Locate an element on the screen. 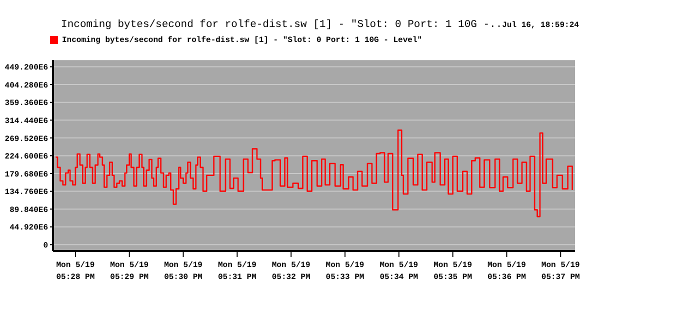 Image resolution: width=686 pixels, height=333 pixels. x-tick-label: Mon 5/19 05:31 PM is located at coordinates (237, 271).